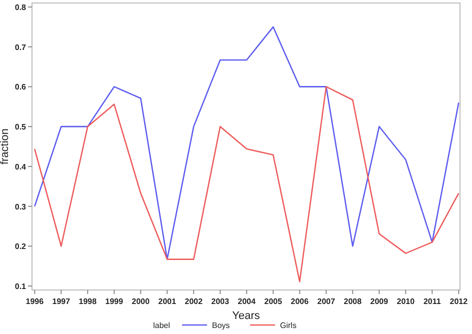 Image resolution: width=472 pixels, height=334 pixels. Describe the element at coordinates (194, 301) in the screenshot. I see `x-tick-label: 2002` at that location.